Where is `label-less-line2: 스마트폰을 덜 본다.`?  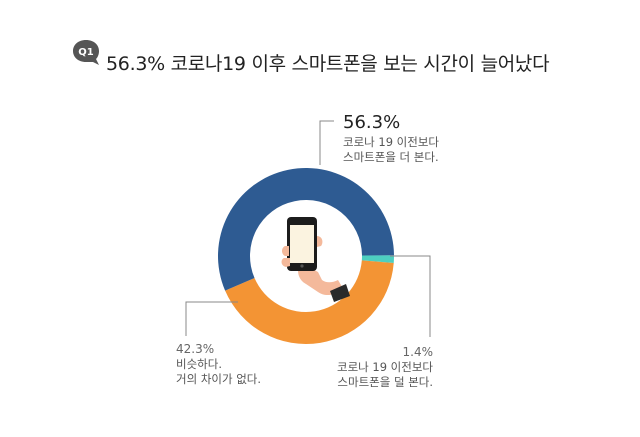 label-less-line2: 스마트폰을 덜 본다. is located at coordinates (385, 382).